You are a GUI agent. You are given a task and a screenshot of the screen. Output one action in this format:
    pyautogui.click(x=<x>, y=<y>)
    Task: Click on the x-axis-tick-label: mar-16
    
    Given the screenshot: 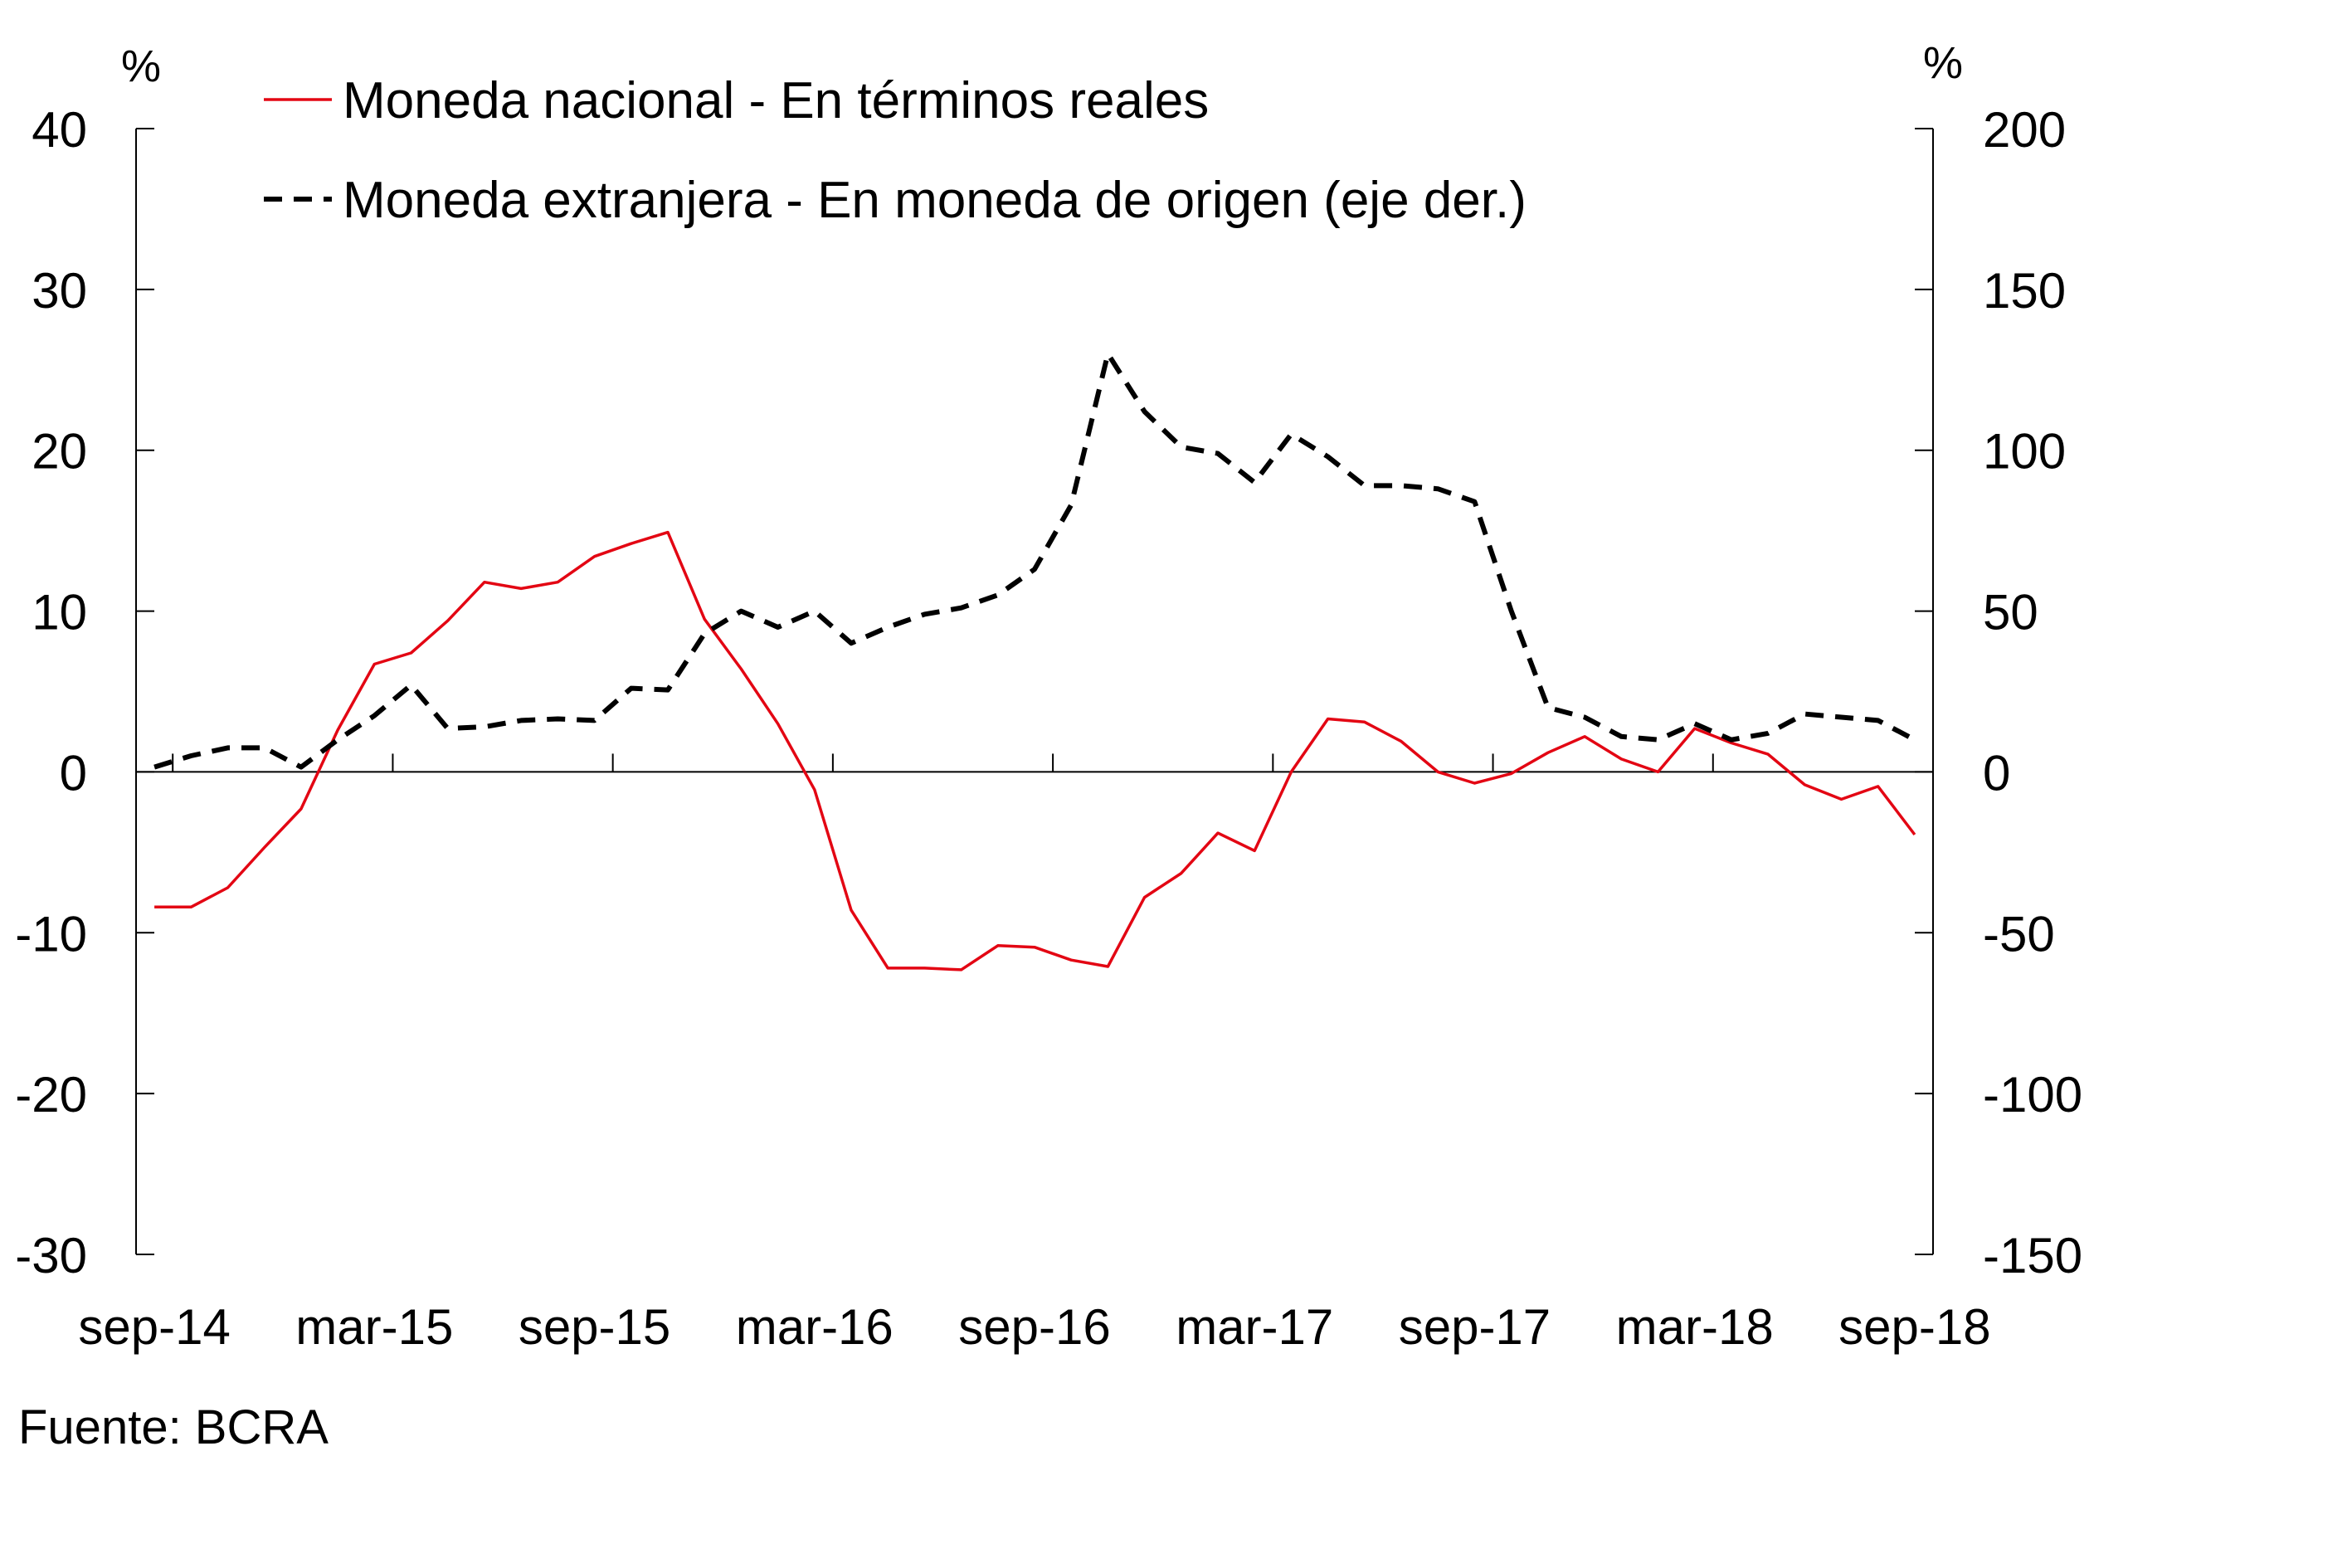 What is the action you would take?
    pyautogui.click(x=815, y=1327)
    